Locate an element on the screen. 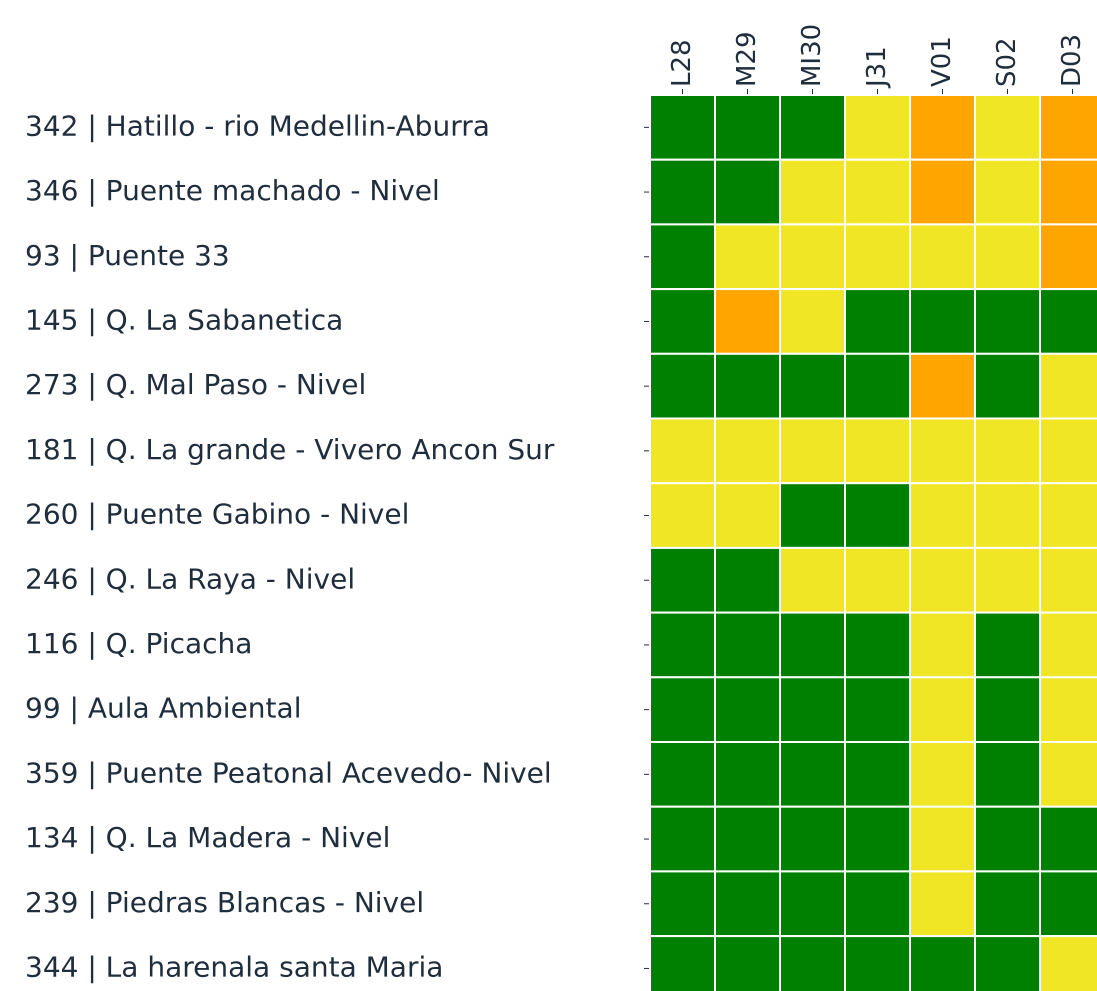  column-label: M29 is located at coordinates (747, 59).